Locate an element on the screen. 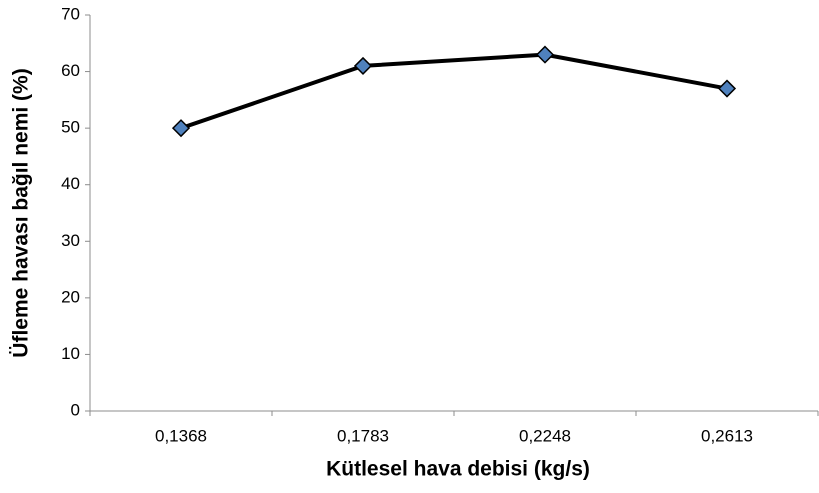 This screenshot has height=493, width=819. x-tick-label: 0,1783 is located at coordinates (363, 435).